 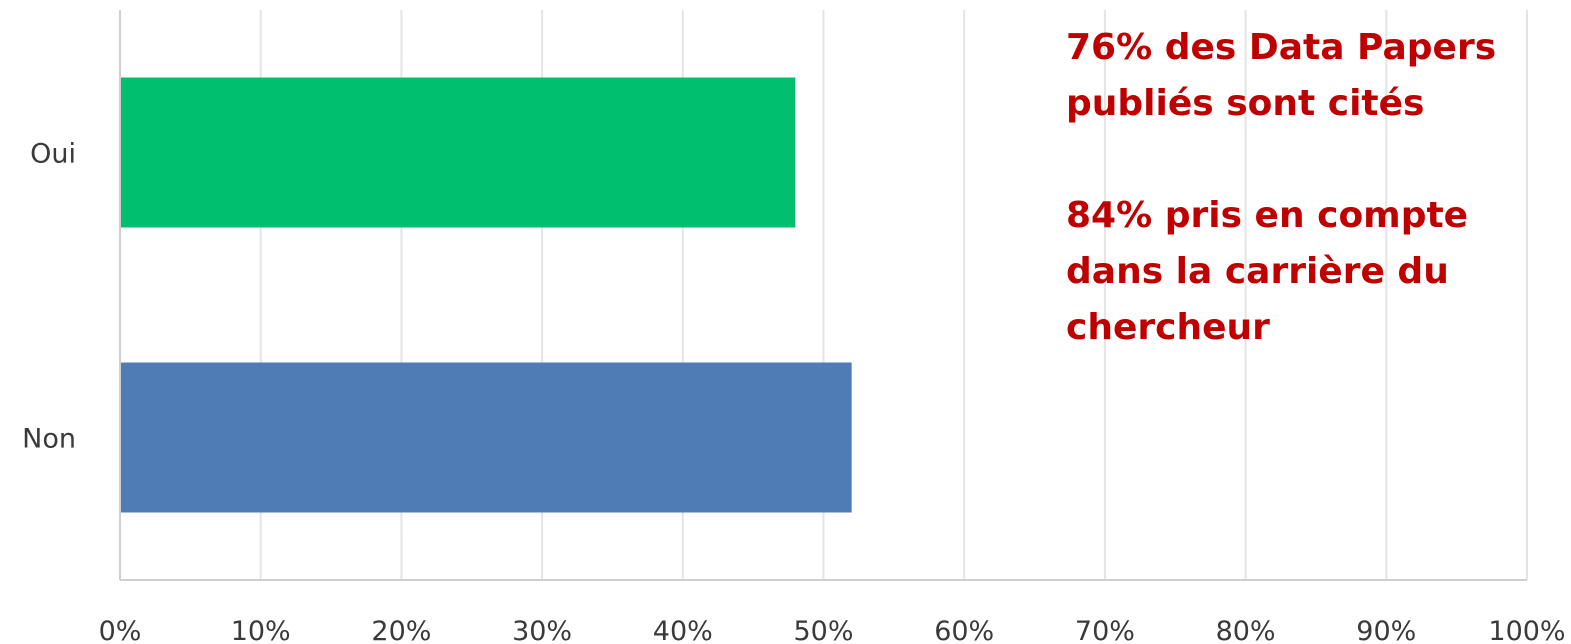 I want to click on annotation-line-2: publiés sont cités, so click(x=1245, y=103).